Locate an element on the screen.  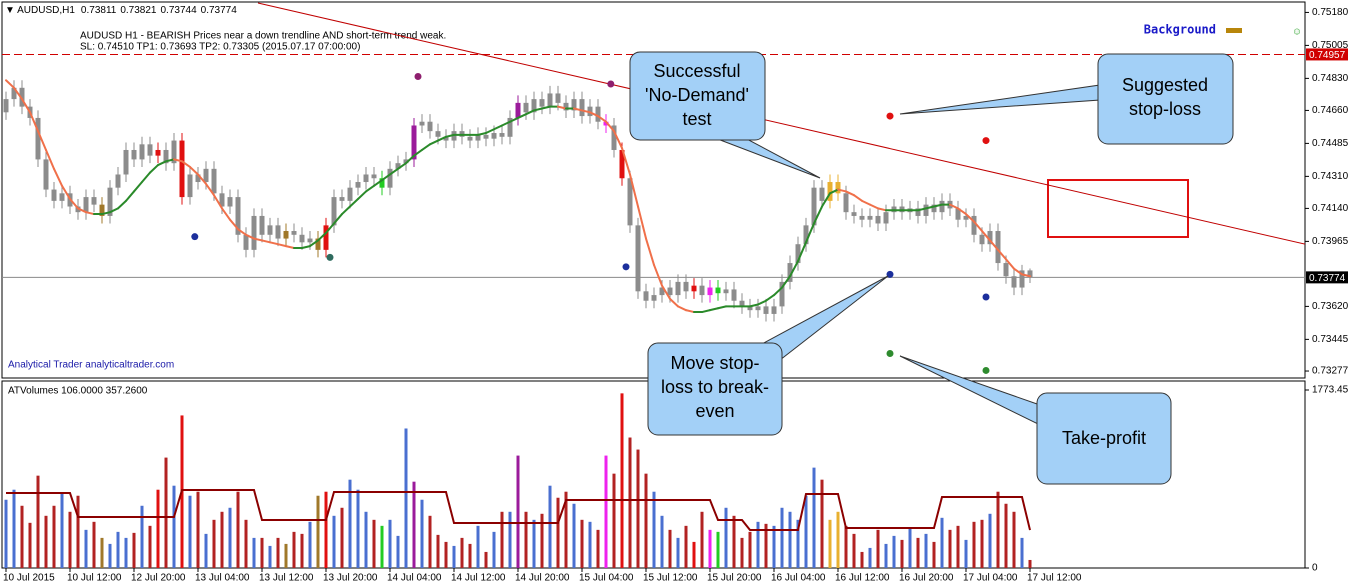
volume-ma is located at coordinates (518, 510).